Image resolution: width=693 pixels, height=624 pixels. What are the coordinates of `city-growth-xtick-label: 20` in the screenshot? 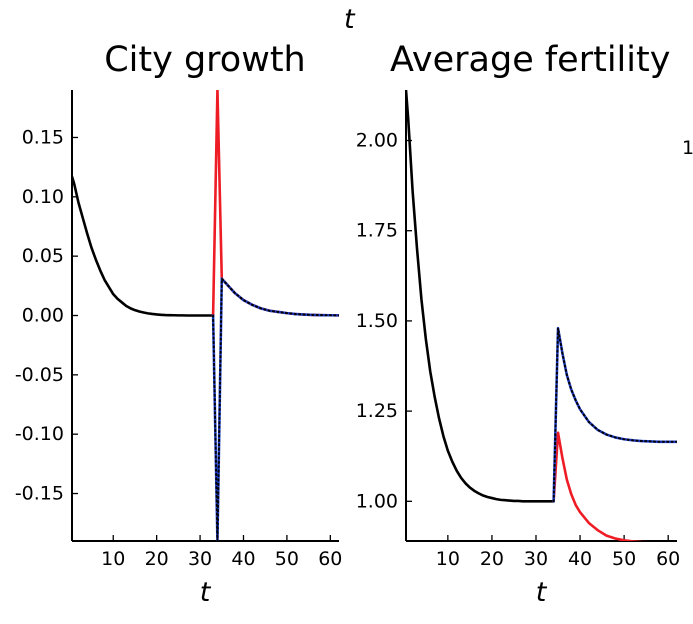 It's located at (157, 559).